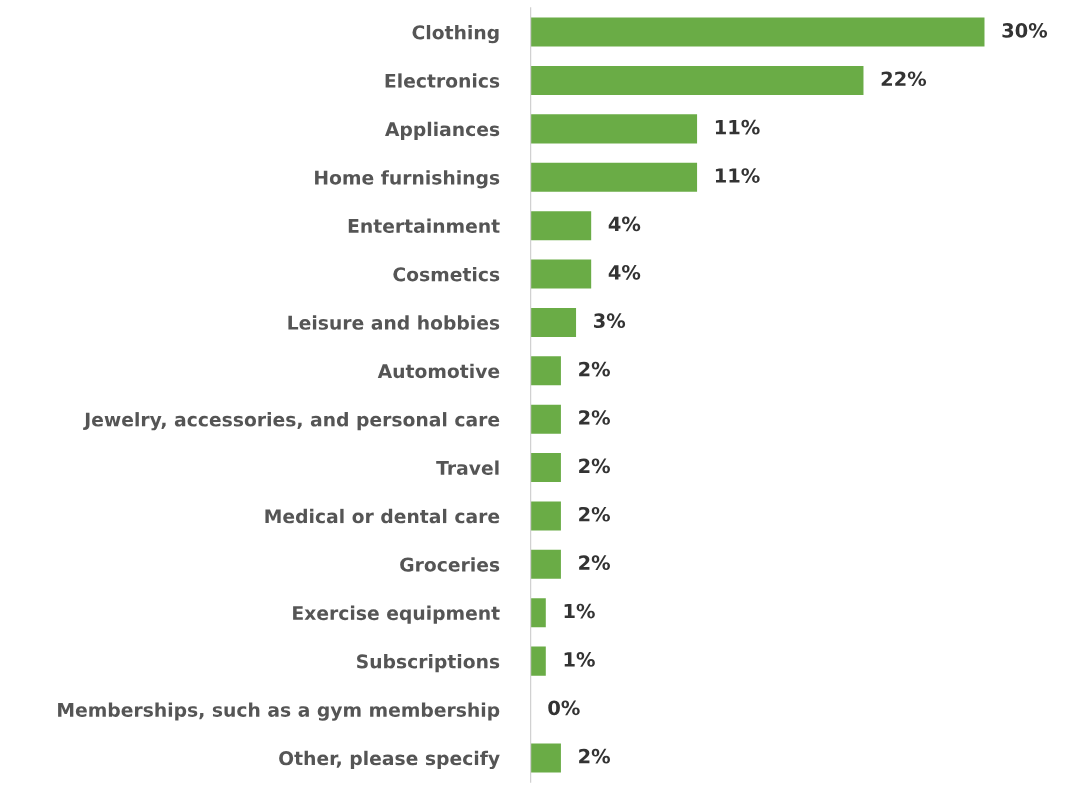 This screenshot has width=1083, height=790. I want to click on y-tick-label: Leisure and hobbies, so click(394, 322).